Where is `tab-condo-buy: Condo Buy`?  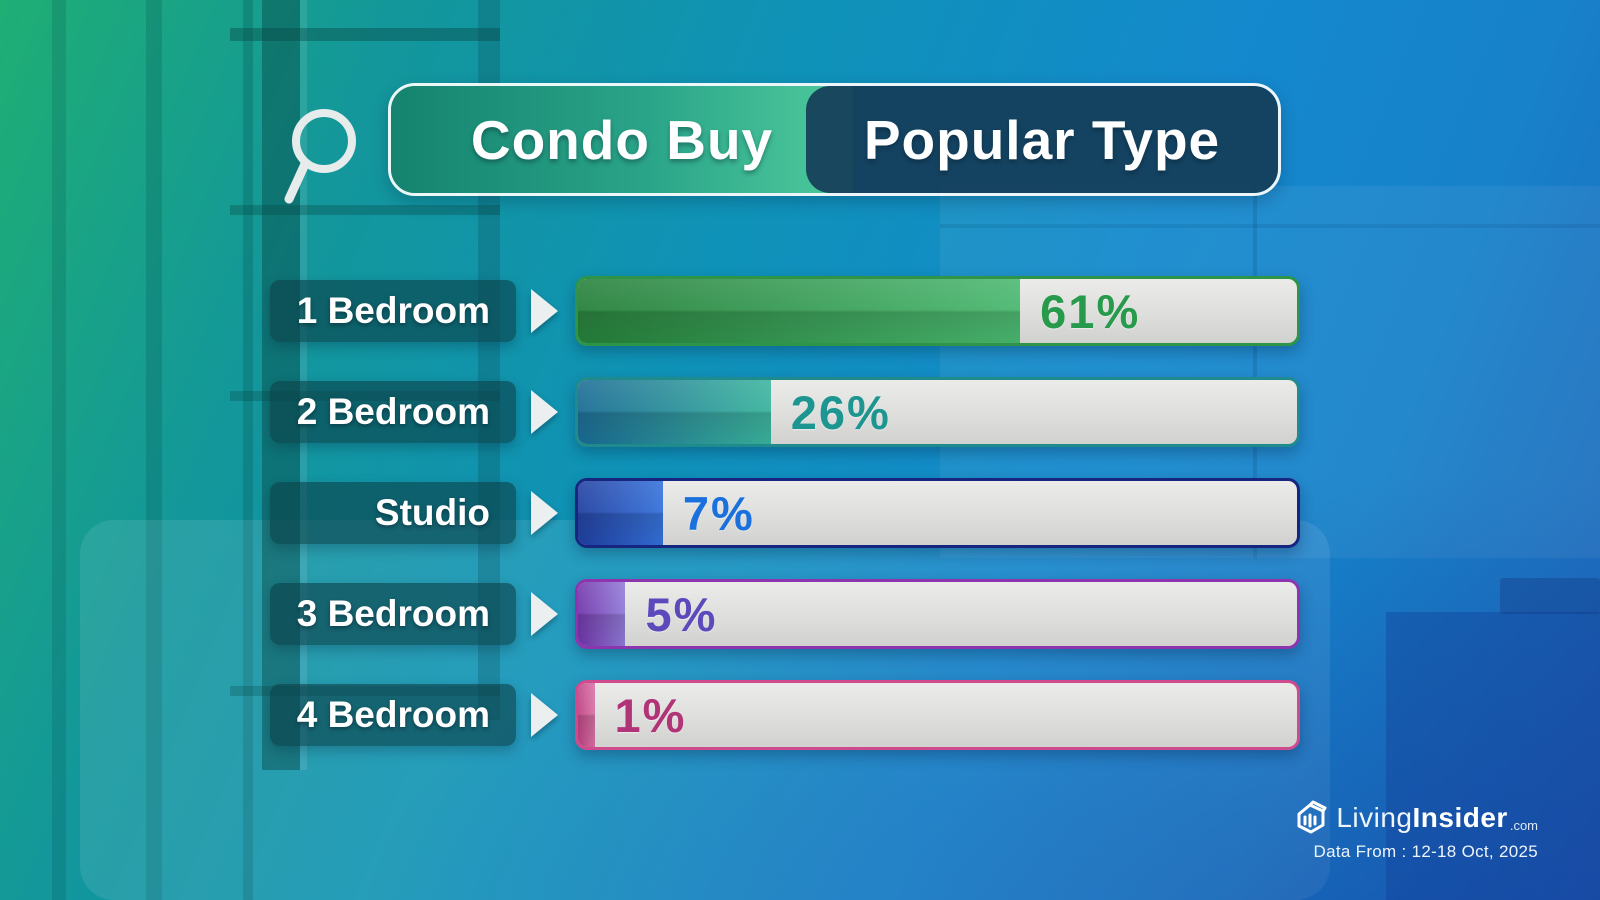 tab-condo-buy: Condo Buy is located at coordinates (622, 139).